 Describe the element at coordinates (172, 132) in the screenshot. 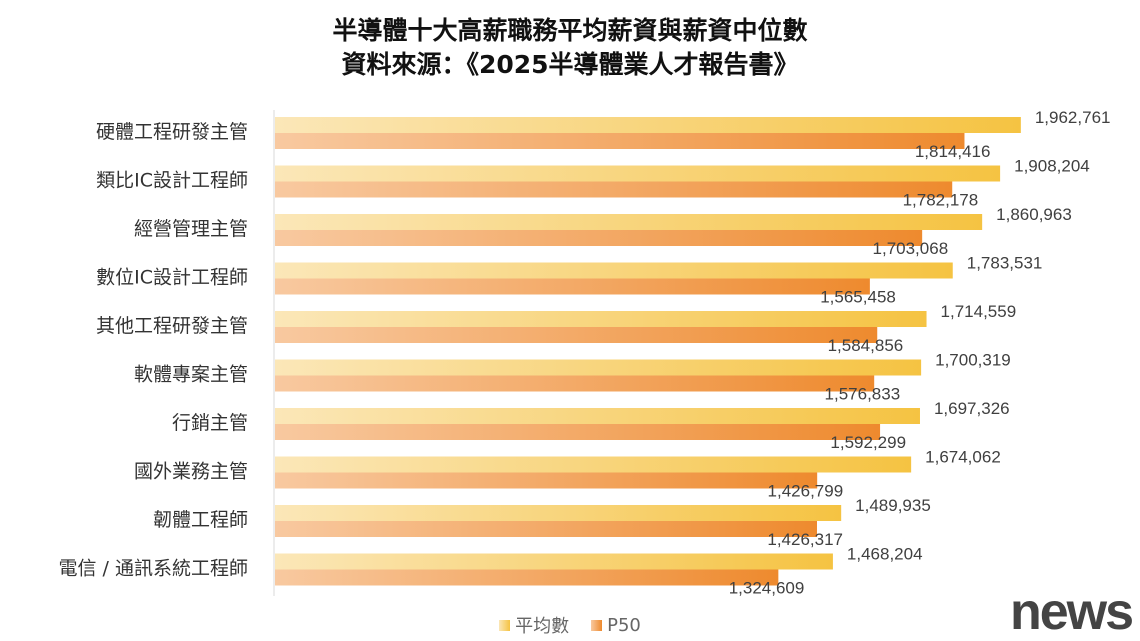

I see `category-label: 硬體工程研發主管` at that location.